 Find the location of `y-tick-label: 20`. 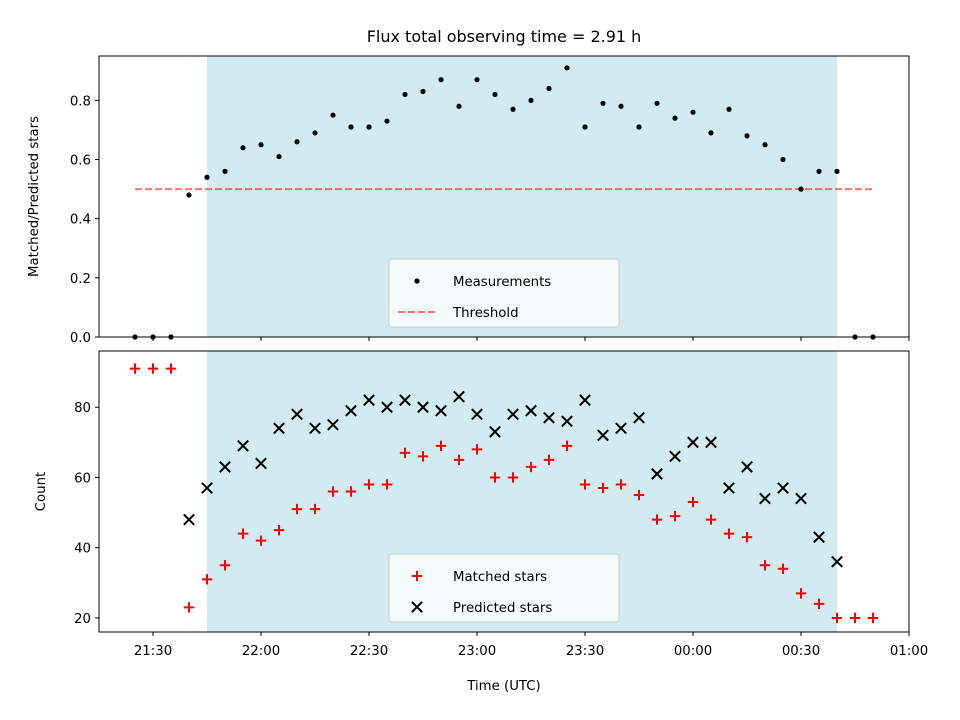

y-tick-label: 20 is located at coordinates (82, 619).